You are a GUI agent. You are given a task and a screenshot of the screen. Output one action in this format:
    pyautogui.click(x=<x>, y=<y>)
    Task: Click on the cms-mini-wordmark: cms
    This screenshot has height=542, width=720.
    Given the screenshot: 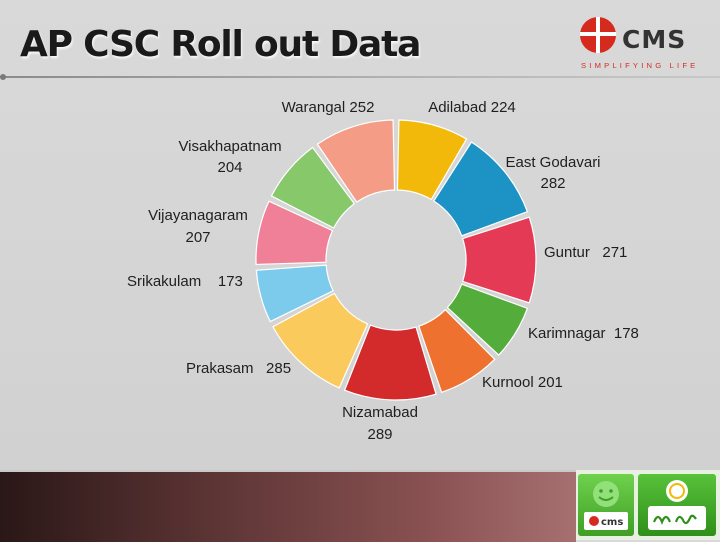 What is the action you would take?
    pyautogui.click(x=612, y=522)
    